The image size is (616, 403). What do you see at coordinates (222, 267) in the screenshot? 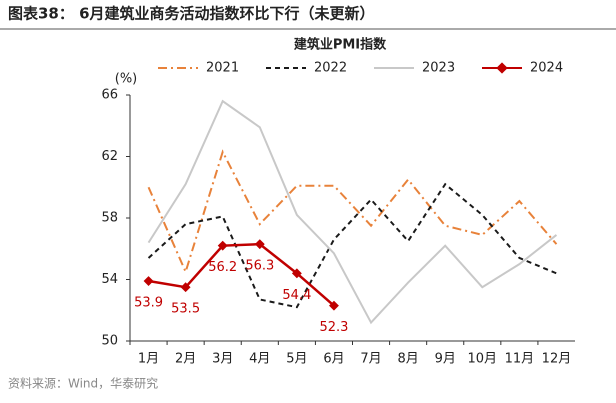
I see `data-label: 56.2` at bounding box center [222, 267].